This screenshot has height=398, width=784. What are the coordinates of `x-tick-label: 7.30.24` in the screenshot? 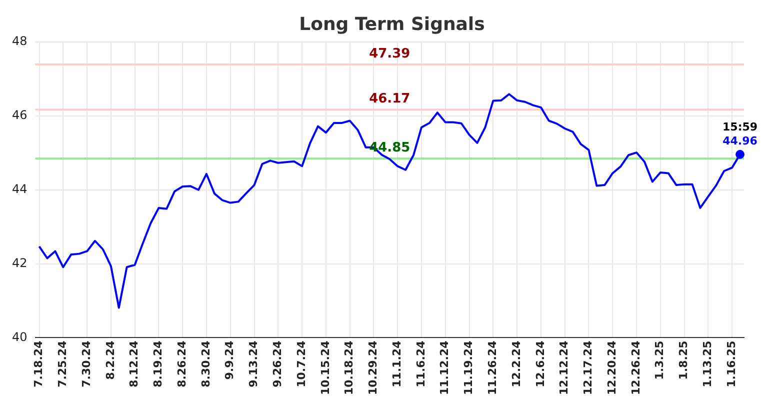 It's located at (86, 364).